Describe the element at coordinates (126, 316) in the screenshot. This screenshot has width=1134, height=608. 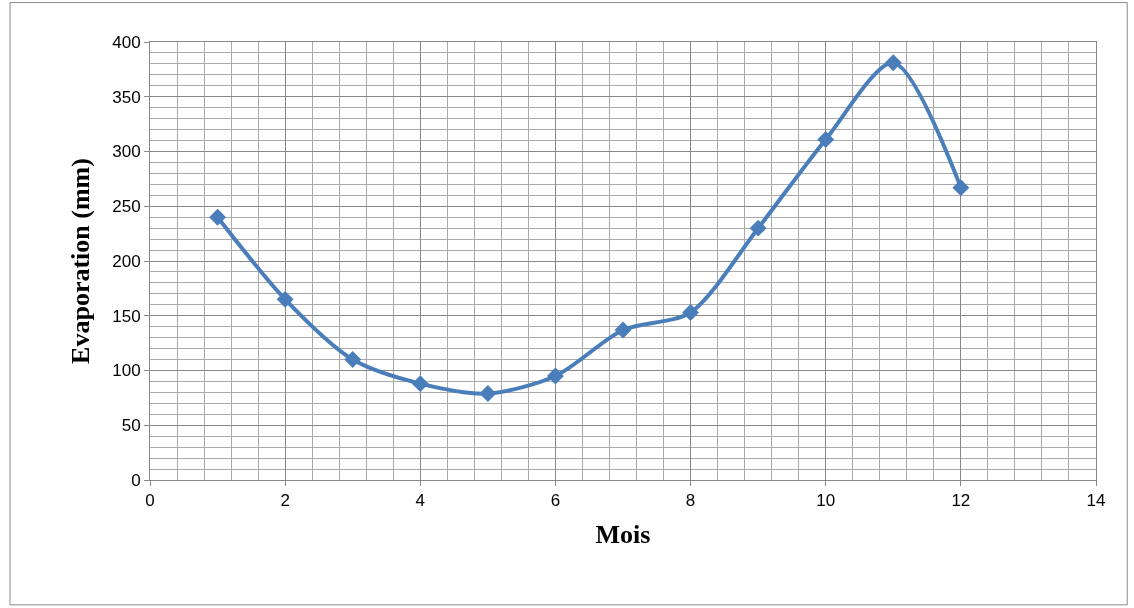
I see `y-tick-label: 150` at that location.